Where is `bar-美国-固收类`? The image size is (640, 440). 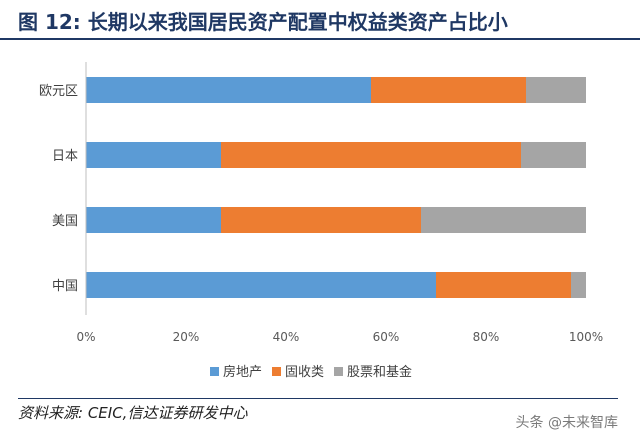 bar-美国-固收类 is located at coordinates (321, 220).